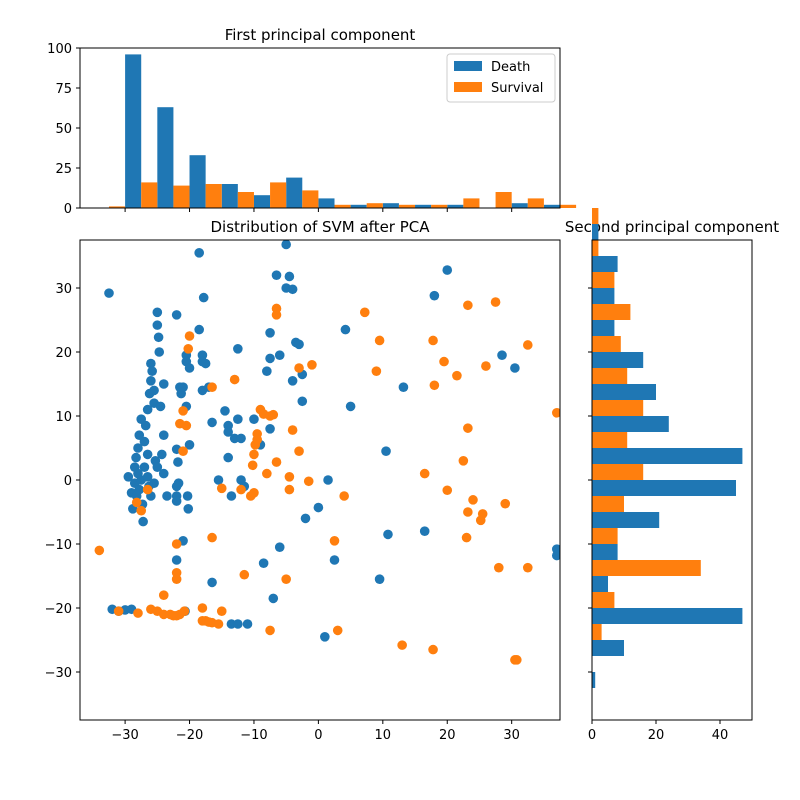 Image resolution: width=800 pixels, height=800 pixels. What do you see at coordinates (63, 129) in the screenshot?
I see `top-ytick-label: 50` at bounding box center [63, 129].